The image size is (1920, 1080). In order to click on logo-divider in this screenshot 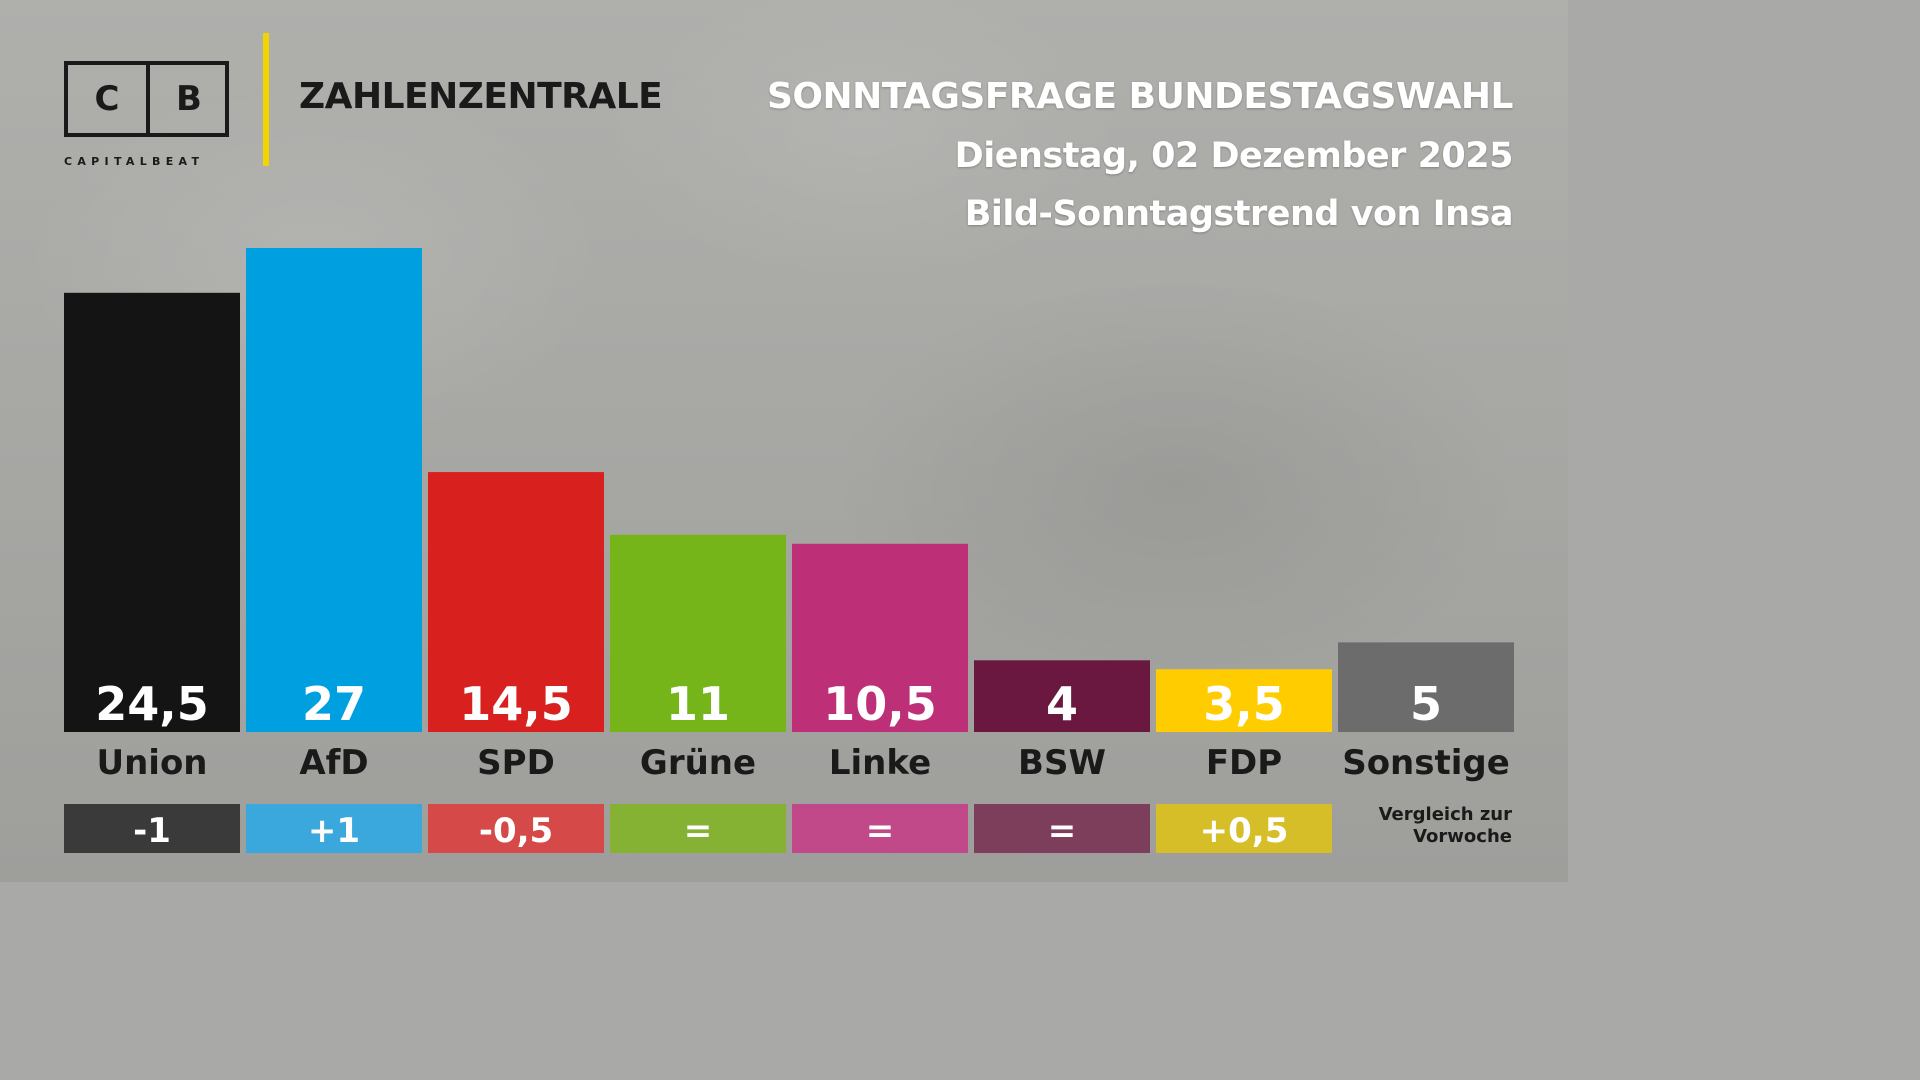, I will do `click(148, 99)`.